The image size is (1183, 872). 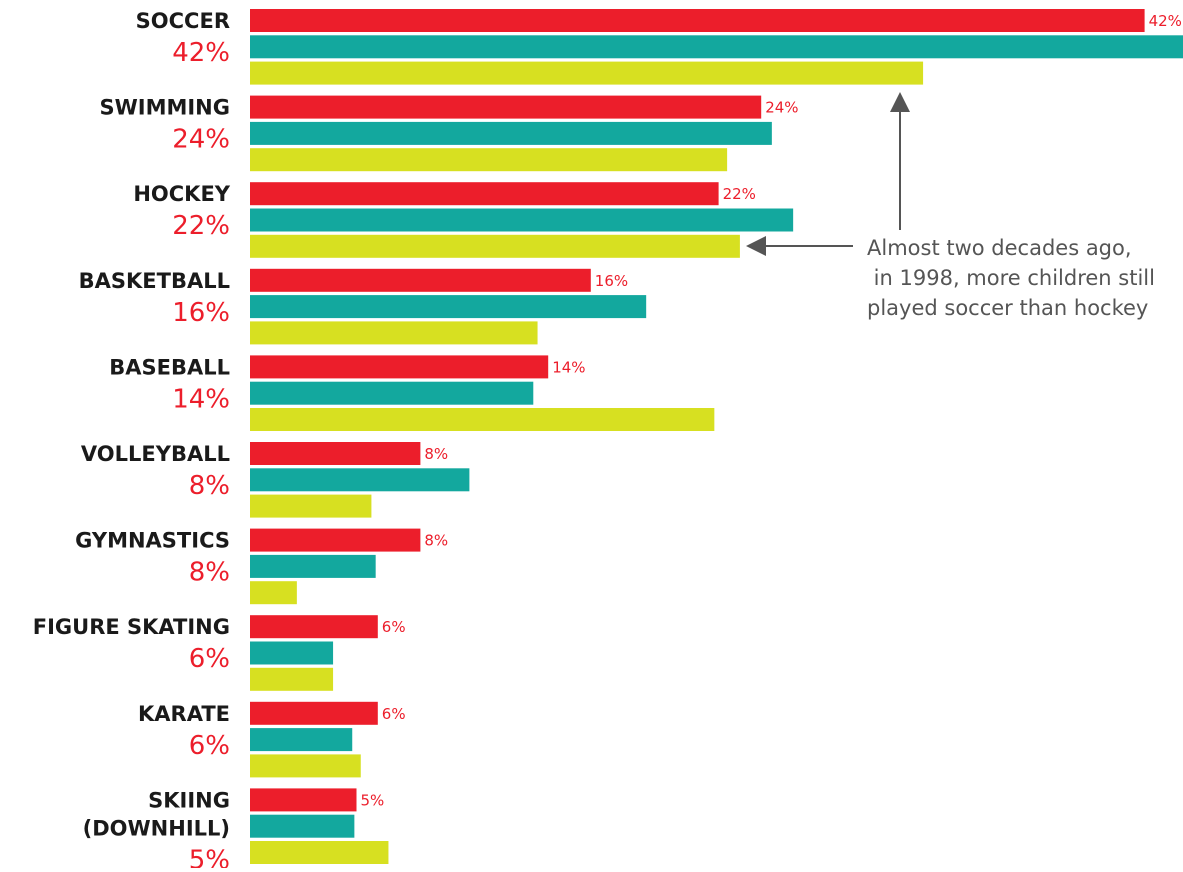 What do you see at coordinates (1165, 21) in the screenshot?
I see `bar-value-label: 42%` at bounding box center [1165, 21].